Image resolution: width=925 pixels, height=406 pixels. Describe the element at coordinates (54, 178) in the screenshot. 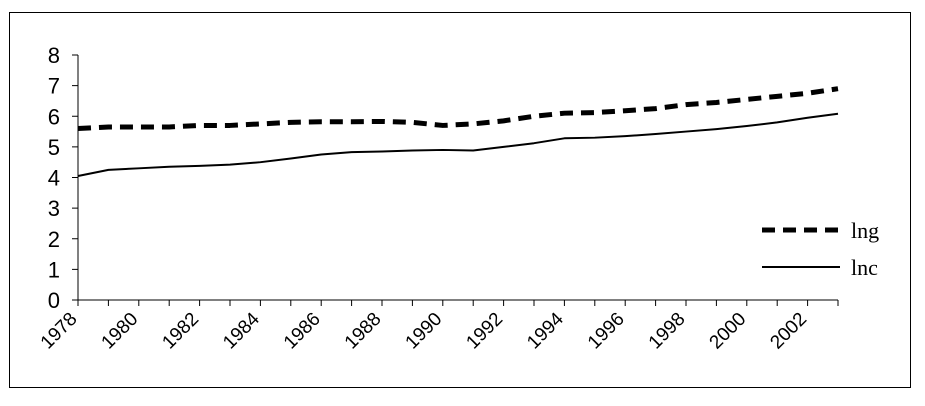

I see `y-tick-label: 4` at that location.